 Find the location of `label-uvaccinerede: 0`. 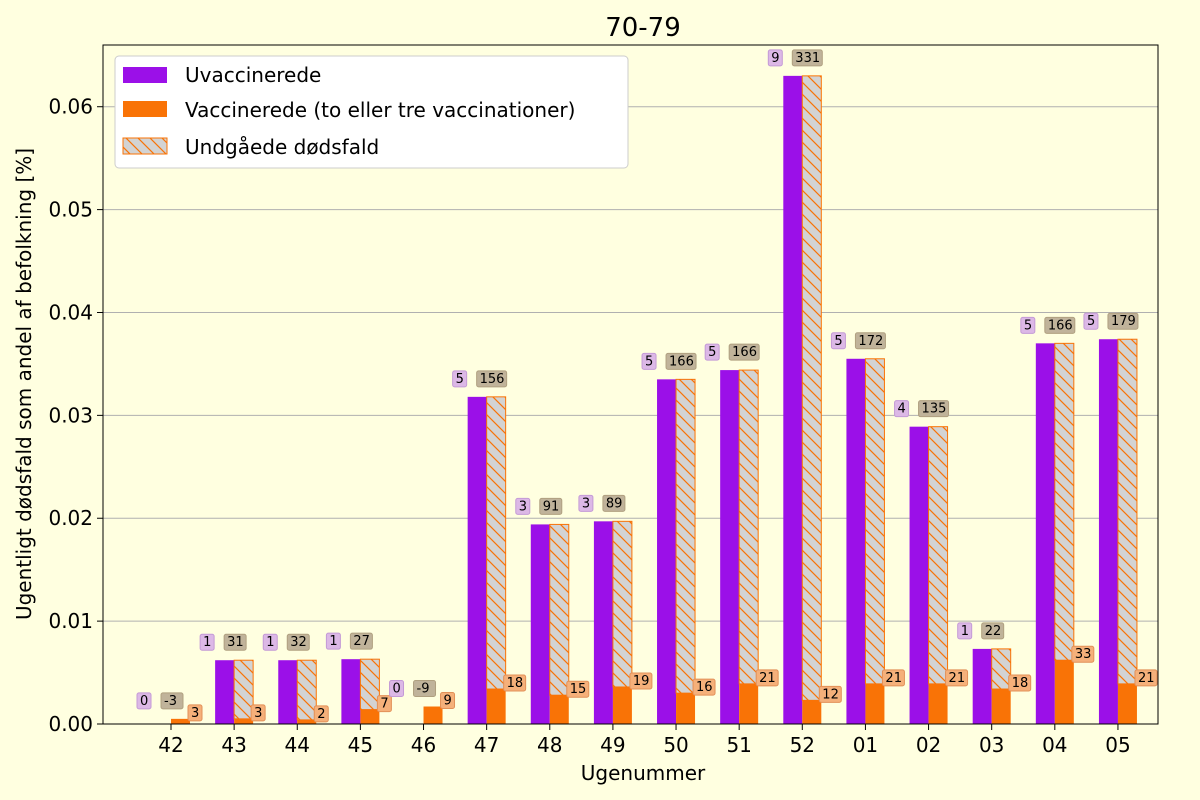

label-uvaccinerede: 0 is located at coordinates (144, 701).